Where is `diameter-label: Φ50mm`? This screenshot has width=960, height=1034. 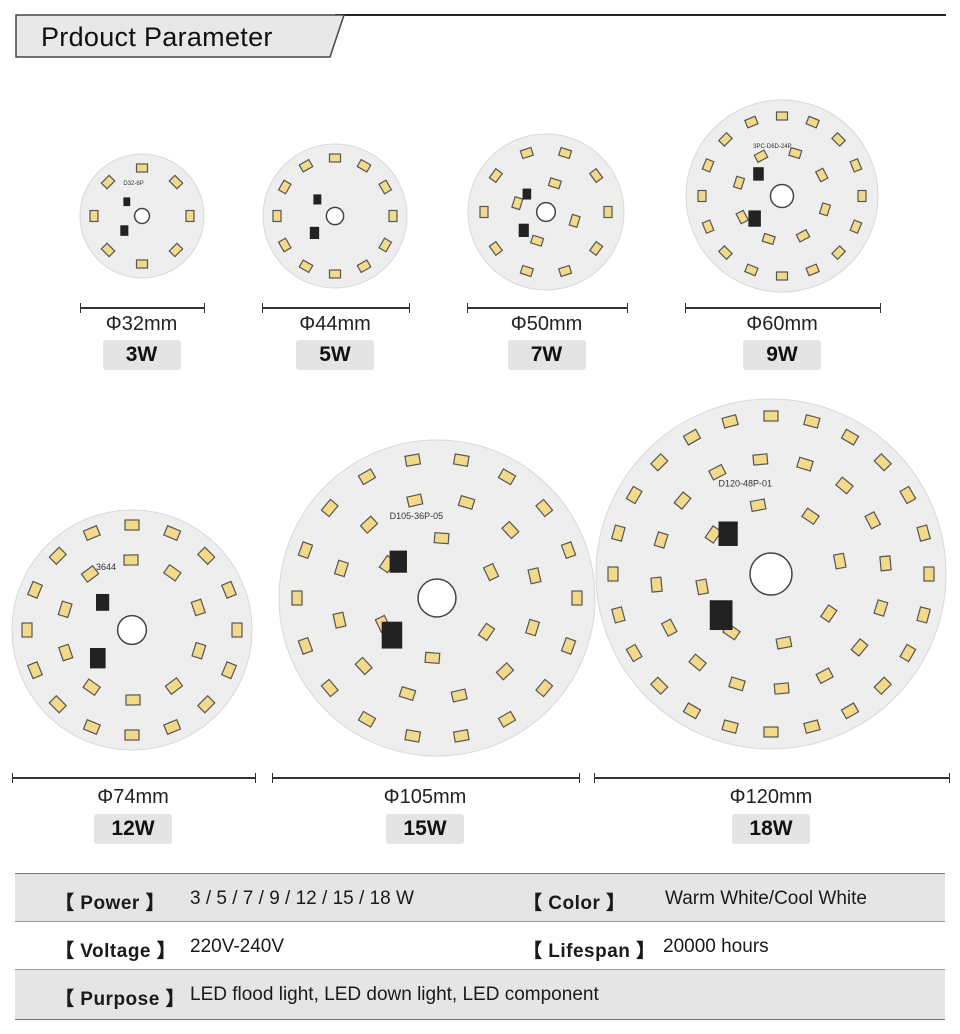
diameter-label: Φ50mm is located at coordinates (546, 324).